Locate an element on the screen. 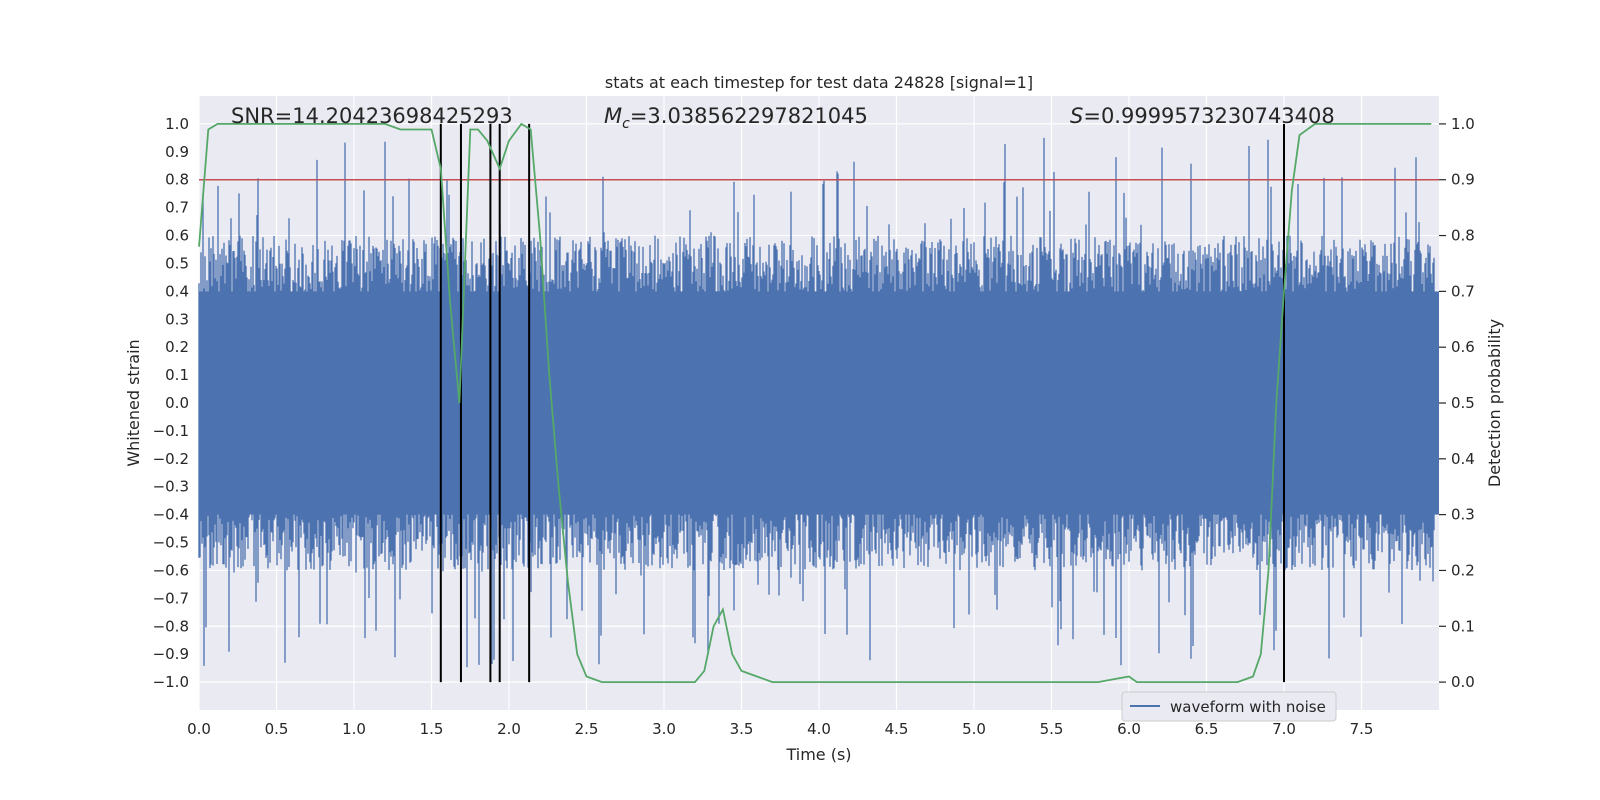  y-tick-label: −1.0 is located at coordinates (171, 682).